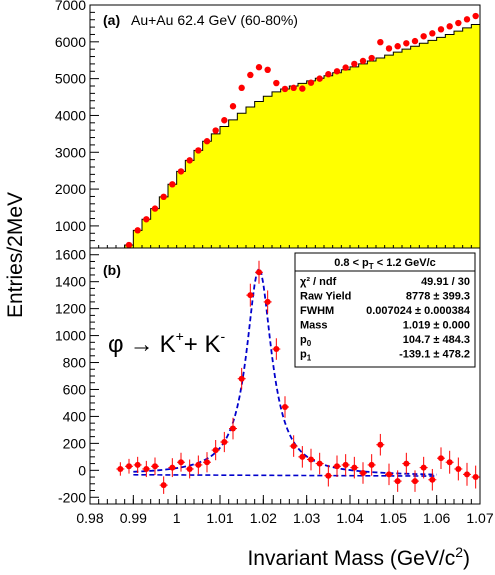  What do you see at coordinates (70, 255) in the screenshot?
I see `y-tick-label: 1600` at bounding box center [70, 255].